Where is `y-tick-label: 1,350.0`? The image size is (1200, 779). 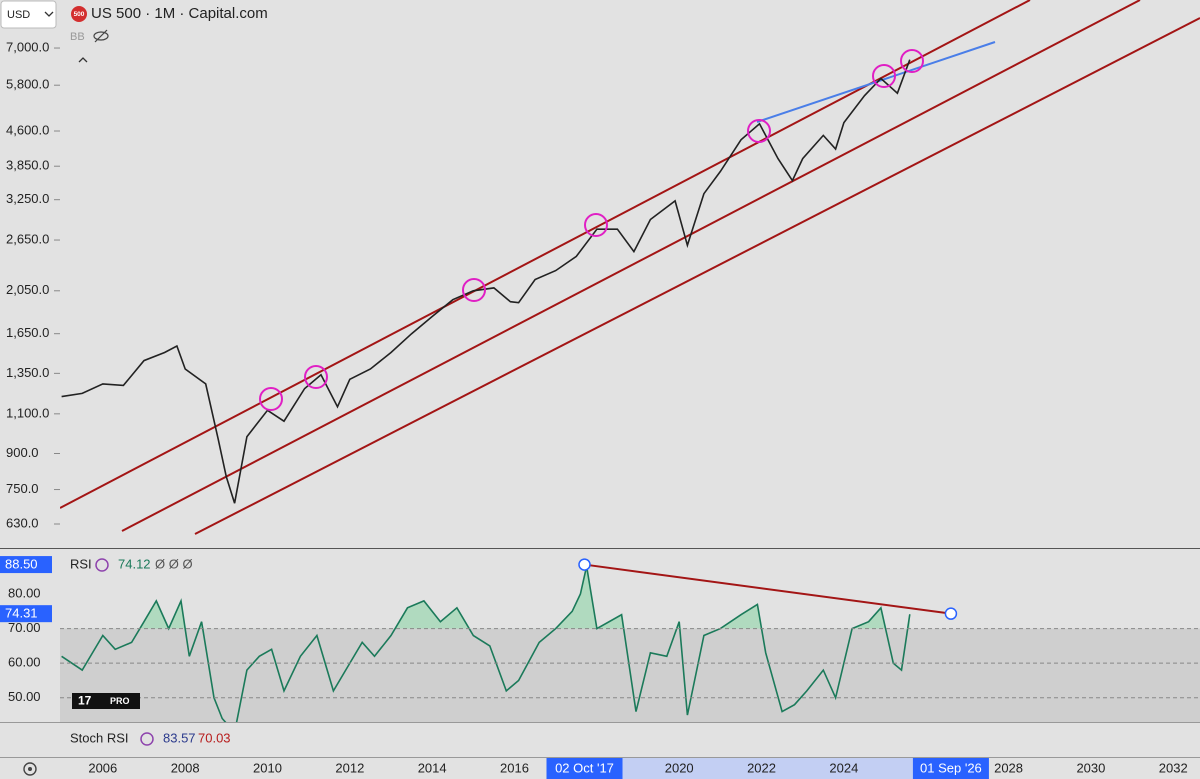 y-tick-label: 1,350.0 is located at coordinates (27, 372).